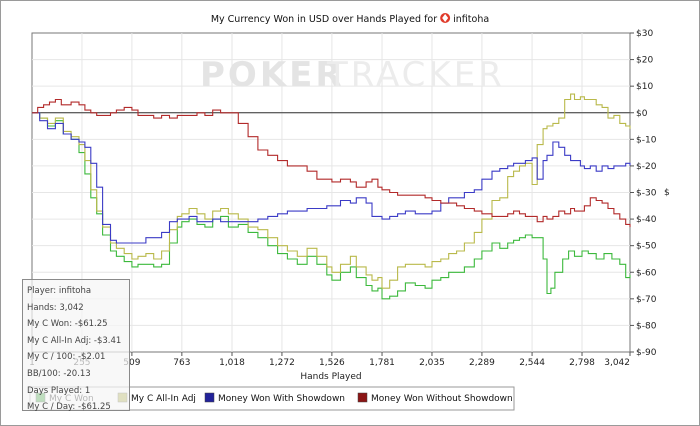 This screenshot has height=426, width=700. Describe the element at coordinates (644, 87) in the screenshot. I see `y-tick-label: $10` at that location.